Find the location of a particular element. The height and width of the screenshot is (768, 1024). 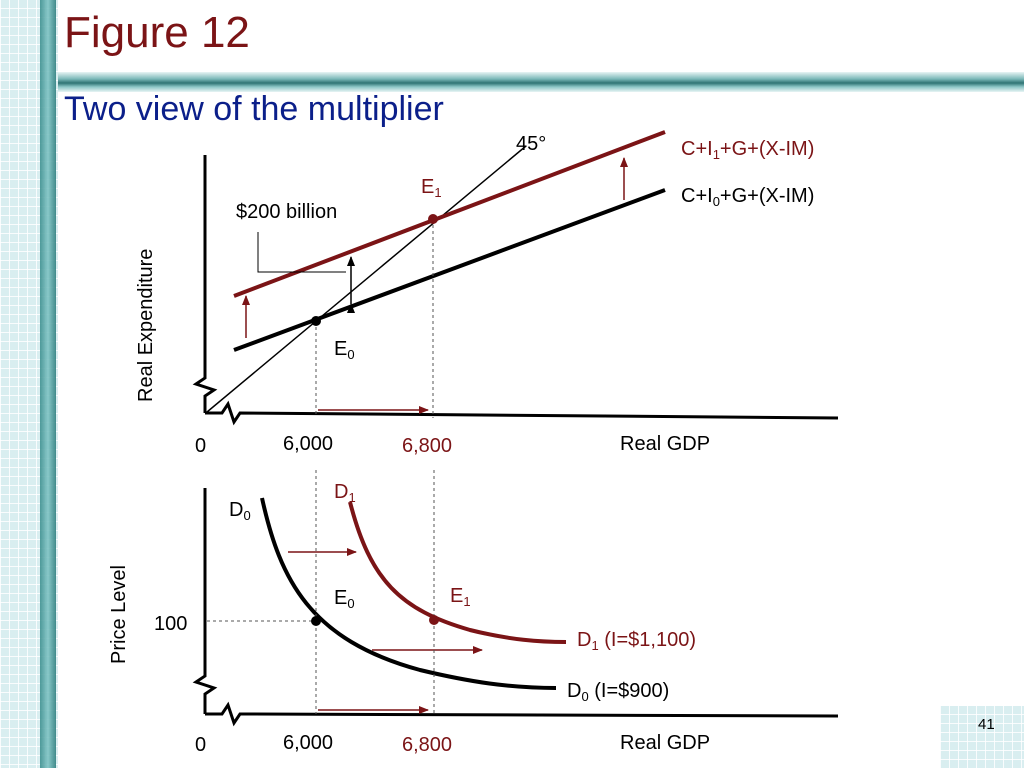

expenditure-line-old is located at coordinates (449, 270).